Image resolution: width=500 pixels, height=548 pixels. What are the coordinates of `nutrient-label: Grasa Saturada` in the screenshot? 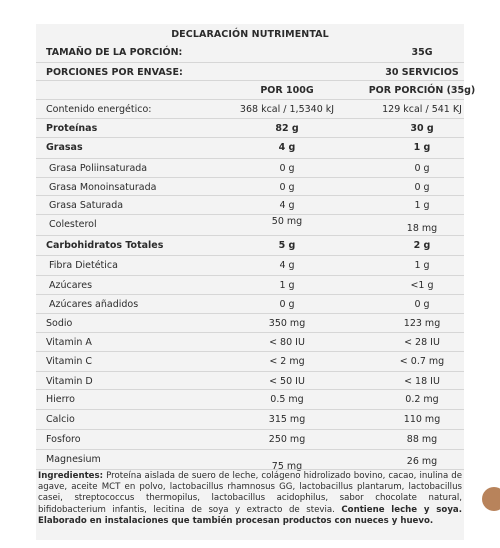 It's located at (86, 205).